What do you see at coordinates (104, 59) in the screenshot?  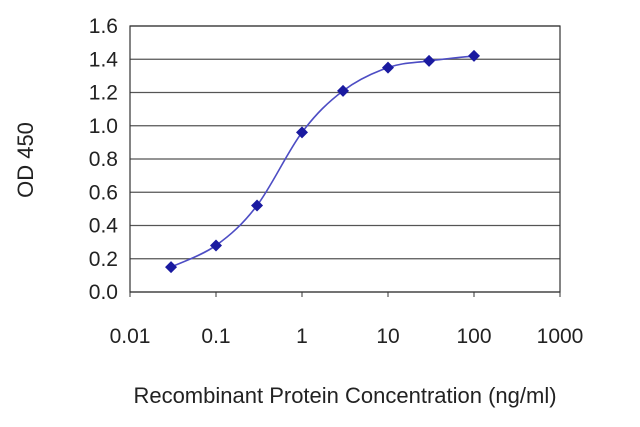 I see `y-tick-label: 1.4` at bounding box center [104, 59].